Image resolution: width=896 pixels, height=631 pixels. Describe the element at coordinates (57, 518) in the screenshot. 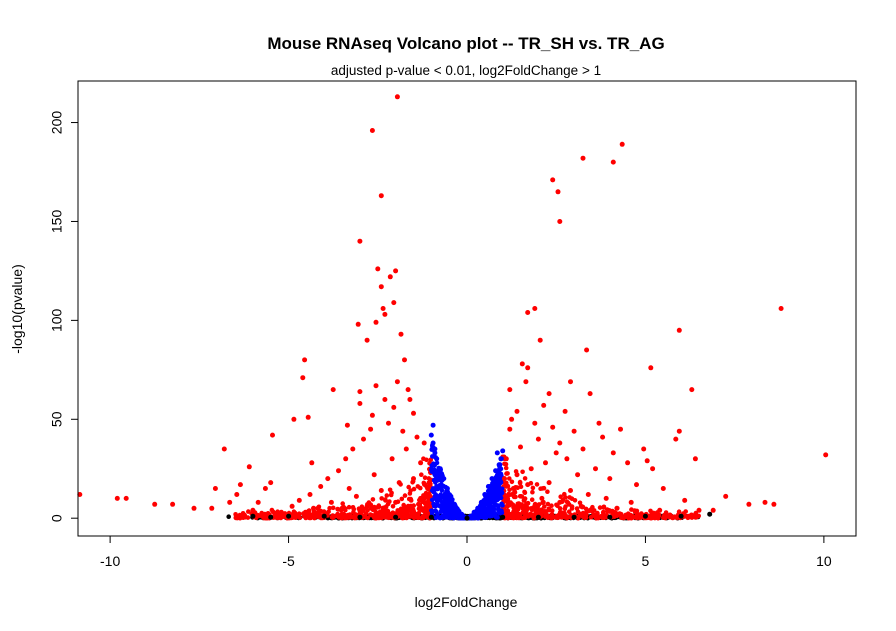

I see `y-tick-label: 0` at that location.